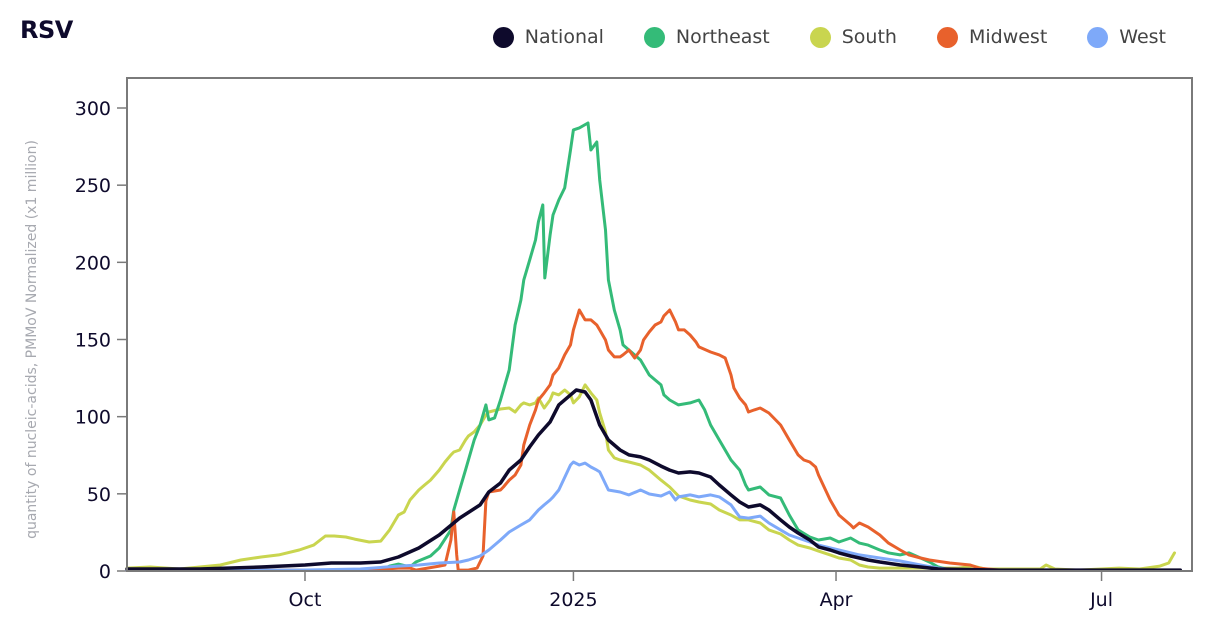  Describe the element at coordinates (93, 109) in the screenshot. I see `y-tick-label: 300` at that location.